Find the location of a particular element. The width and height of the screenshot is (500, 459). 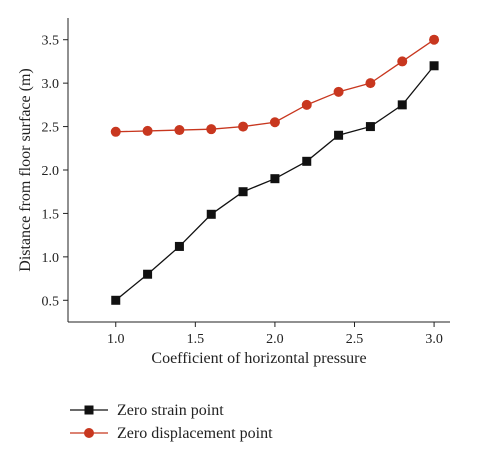

y-tick-label: 1.5 is located at coordinates (51, 214).